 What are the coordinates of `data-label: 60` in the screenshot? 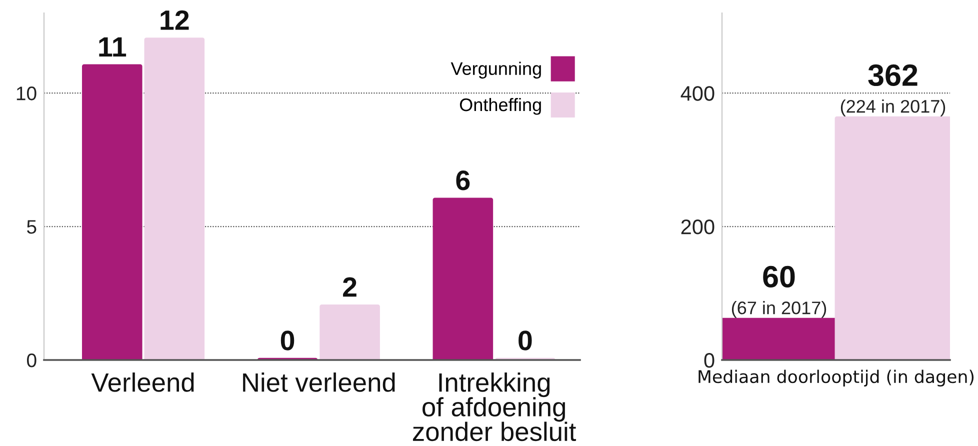 It's located at (779, 277).